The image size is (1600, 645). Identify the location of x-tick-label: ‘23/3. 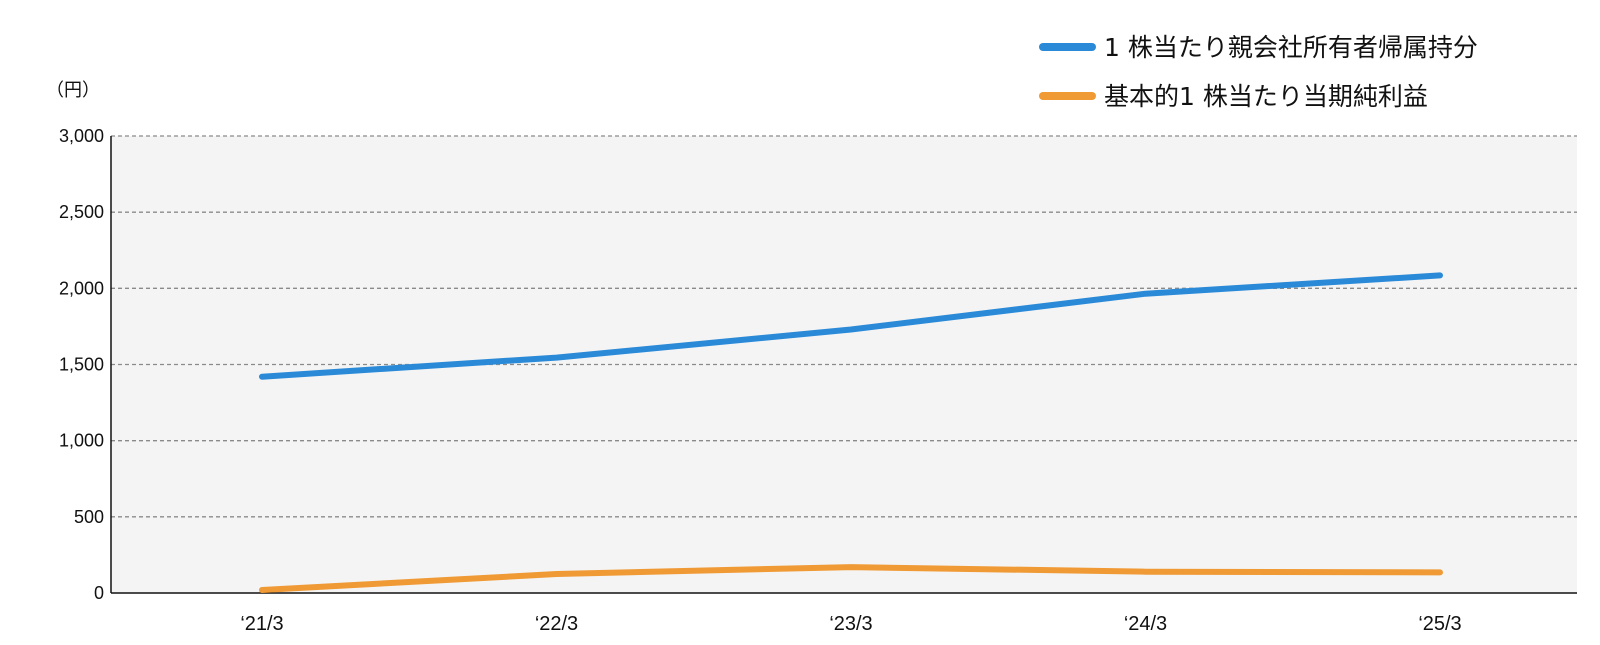
(850, 624).